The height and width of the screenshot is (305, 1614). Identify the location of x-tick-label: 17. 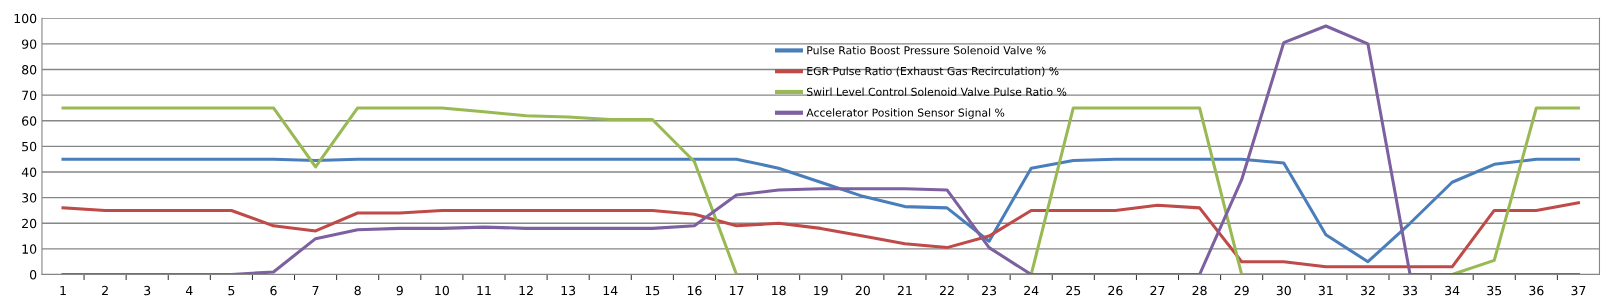
(736, 291).